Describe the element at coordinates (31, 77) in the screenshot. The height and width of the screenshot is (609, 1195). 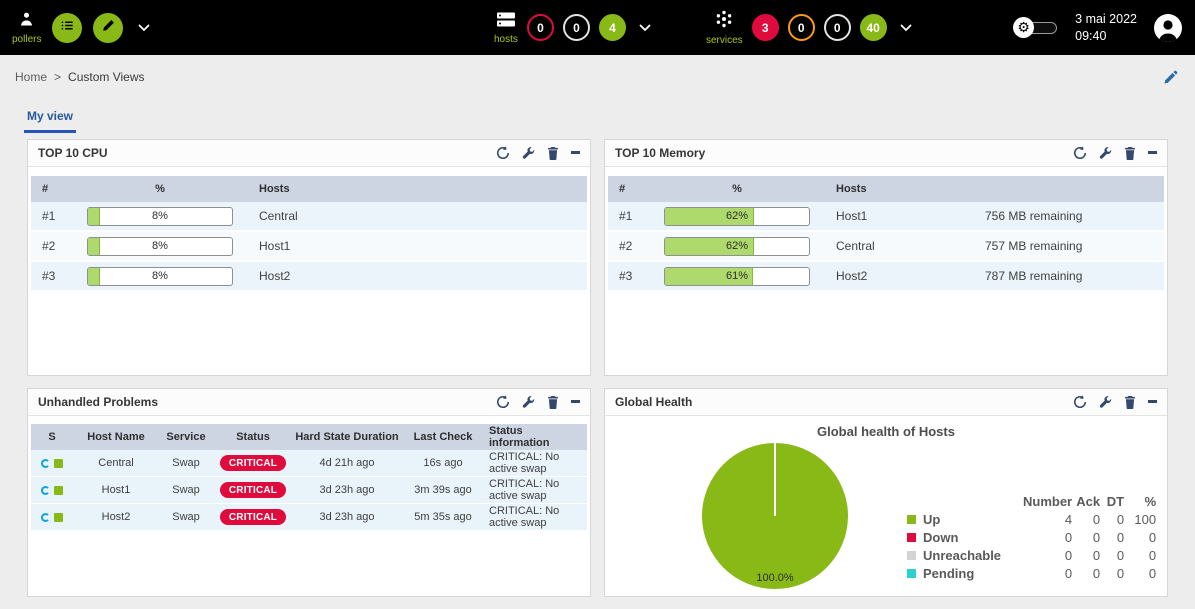
I see `breadcrumb-home-link: Home` at that location.